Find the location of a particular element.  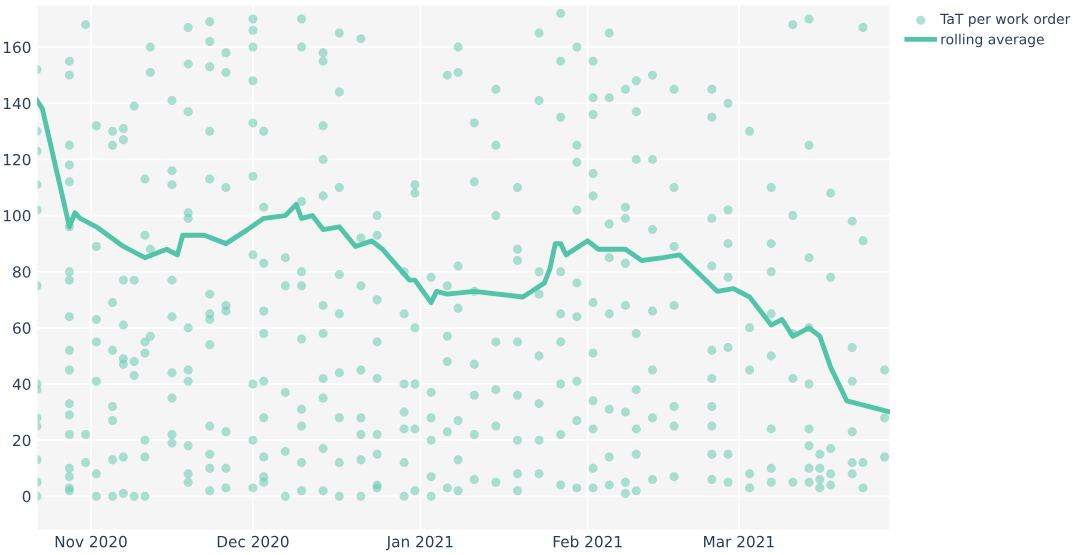

y-tick-label: 40 is located at coordinates (21, 384).